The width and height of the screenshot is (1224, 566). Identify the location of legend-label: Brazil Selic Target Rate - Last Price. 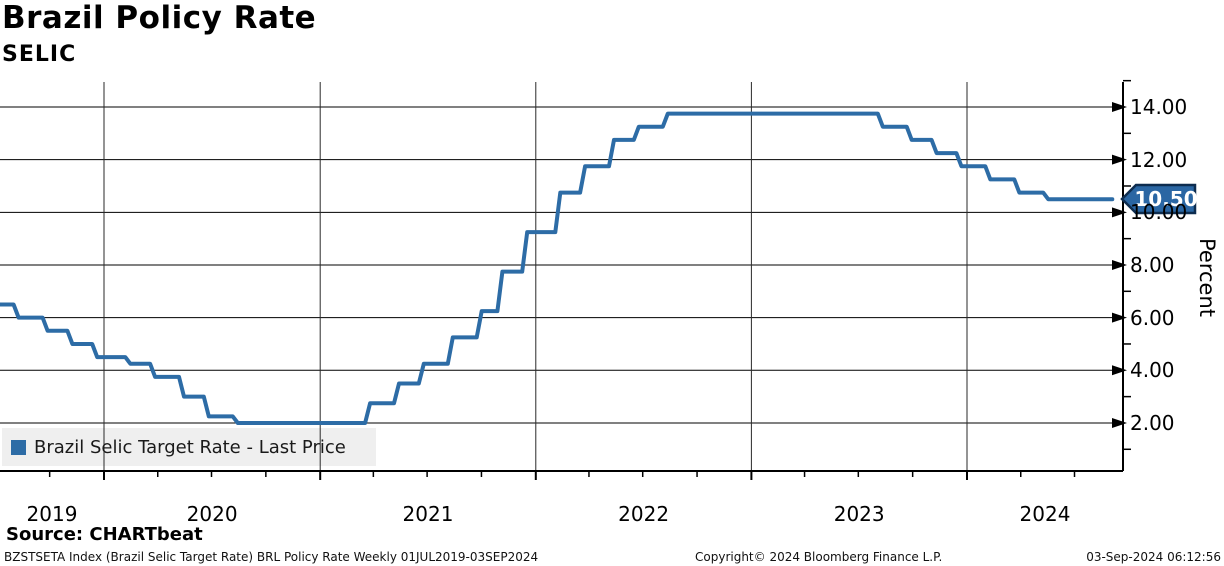
(190, 447).